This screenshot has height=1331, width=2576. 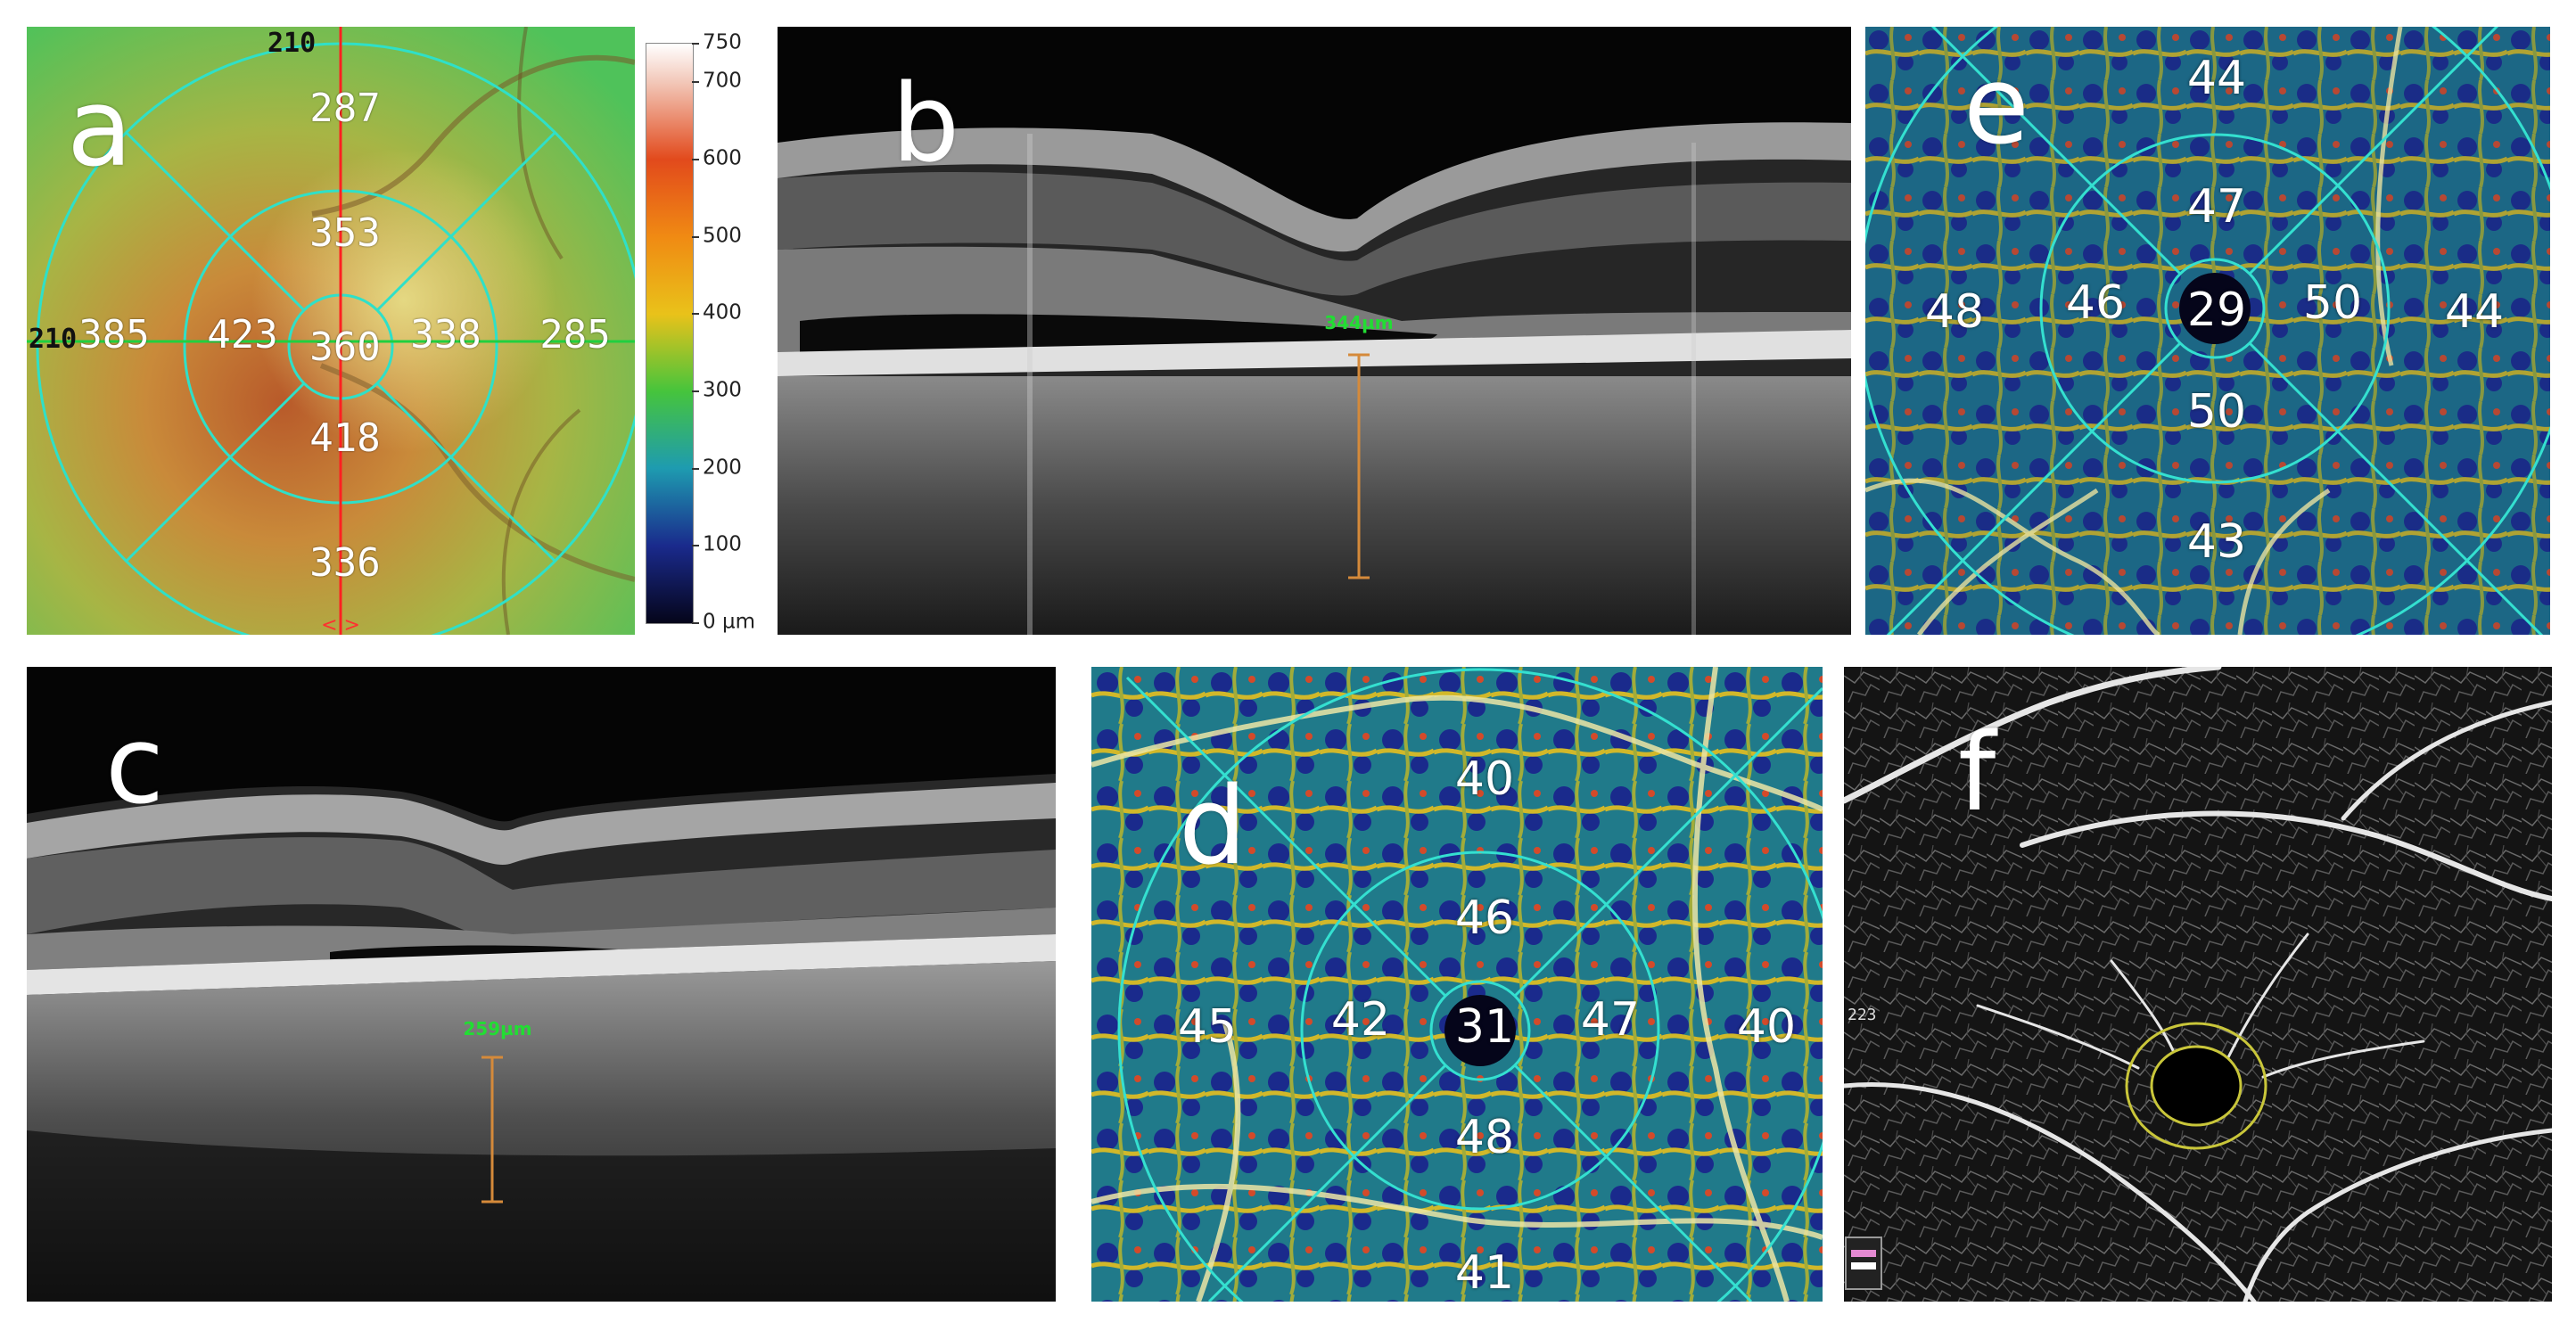 What do you see at coordinates (100, 129) in the screenshot?
I see `panel-letter-a: a` at bounding box center [100, 129].